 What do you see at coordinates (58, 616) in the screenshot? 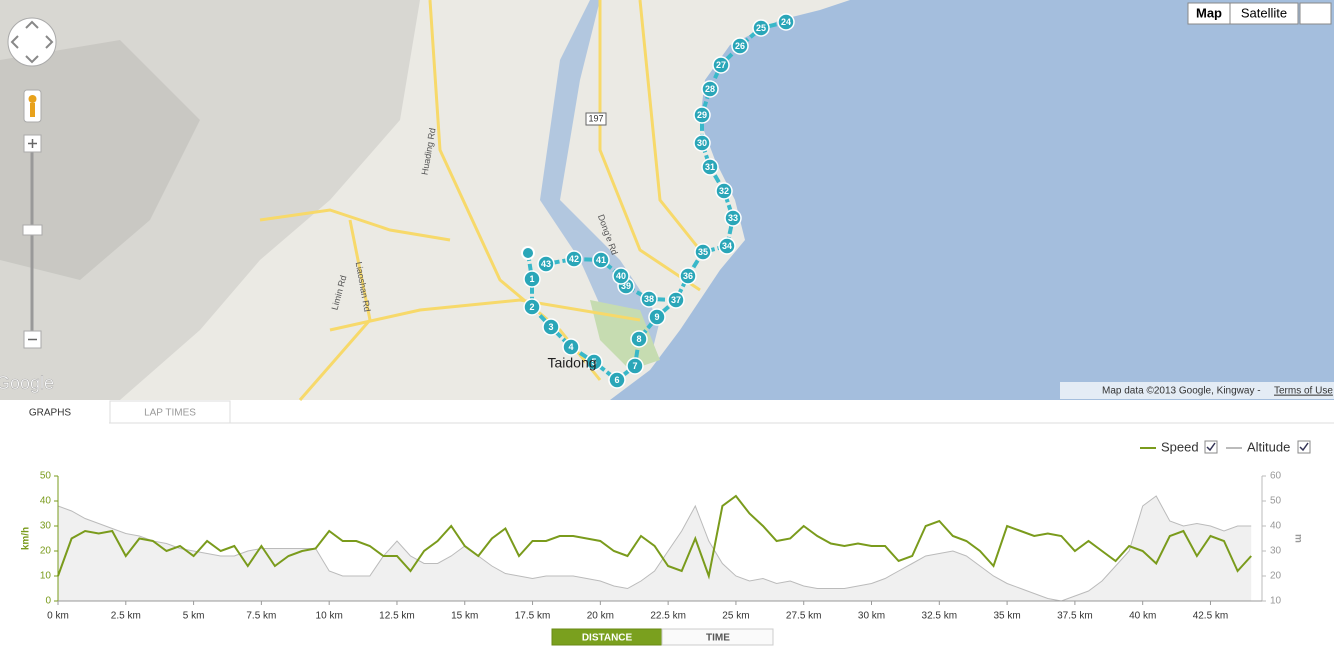
I see `x-tick-label: 0 km` at bounding box center [58, 616].